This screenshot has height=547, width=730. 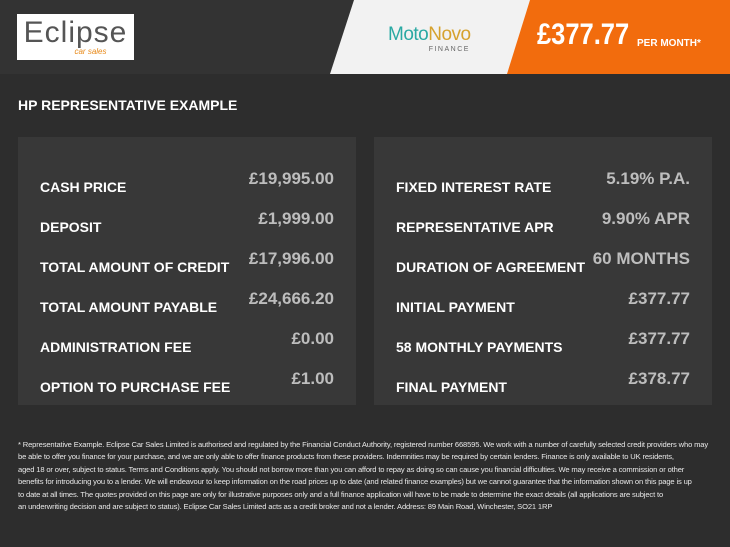 I want to click on finance-row: ADMINISTRATION FEE £0.00, so click(x=187, y=342).